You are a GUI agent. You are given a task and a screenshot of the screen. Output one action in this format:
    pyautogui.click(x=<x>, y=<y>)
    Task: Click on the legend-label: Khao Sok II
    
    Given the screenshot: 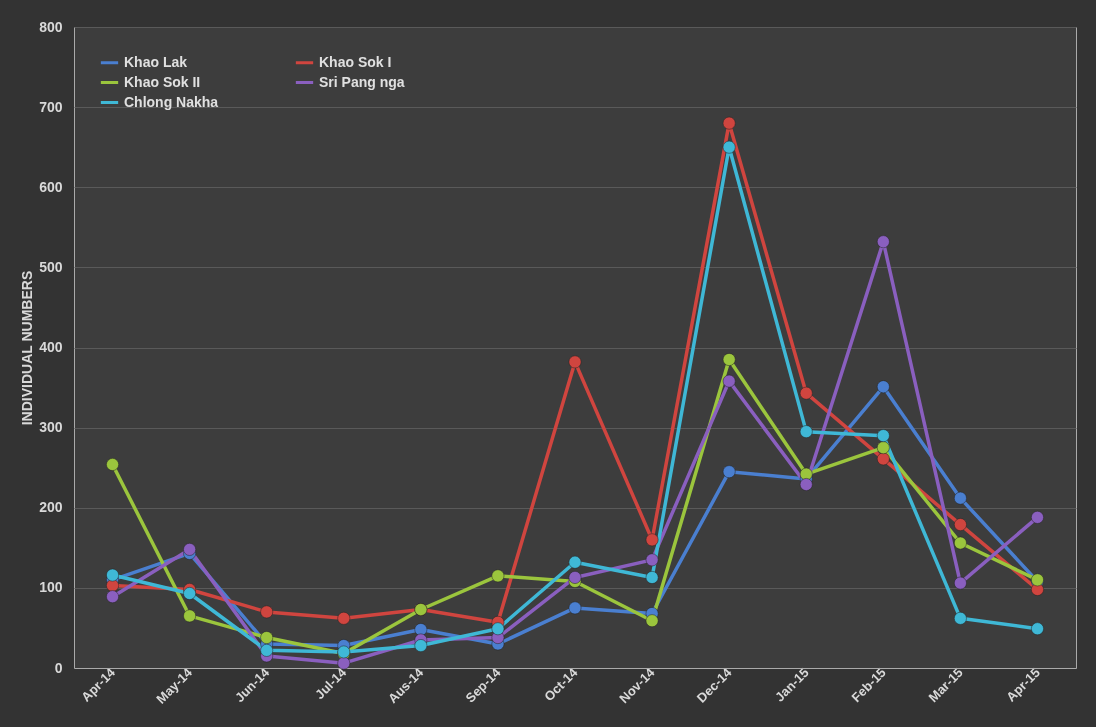 What is the action you would take?
    pyautogui.click(x=162, y=81)
    